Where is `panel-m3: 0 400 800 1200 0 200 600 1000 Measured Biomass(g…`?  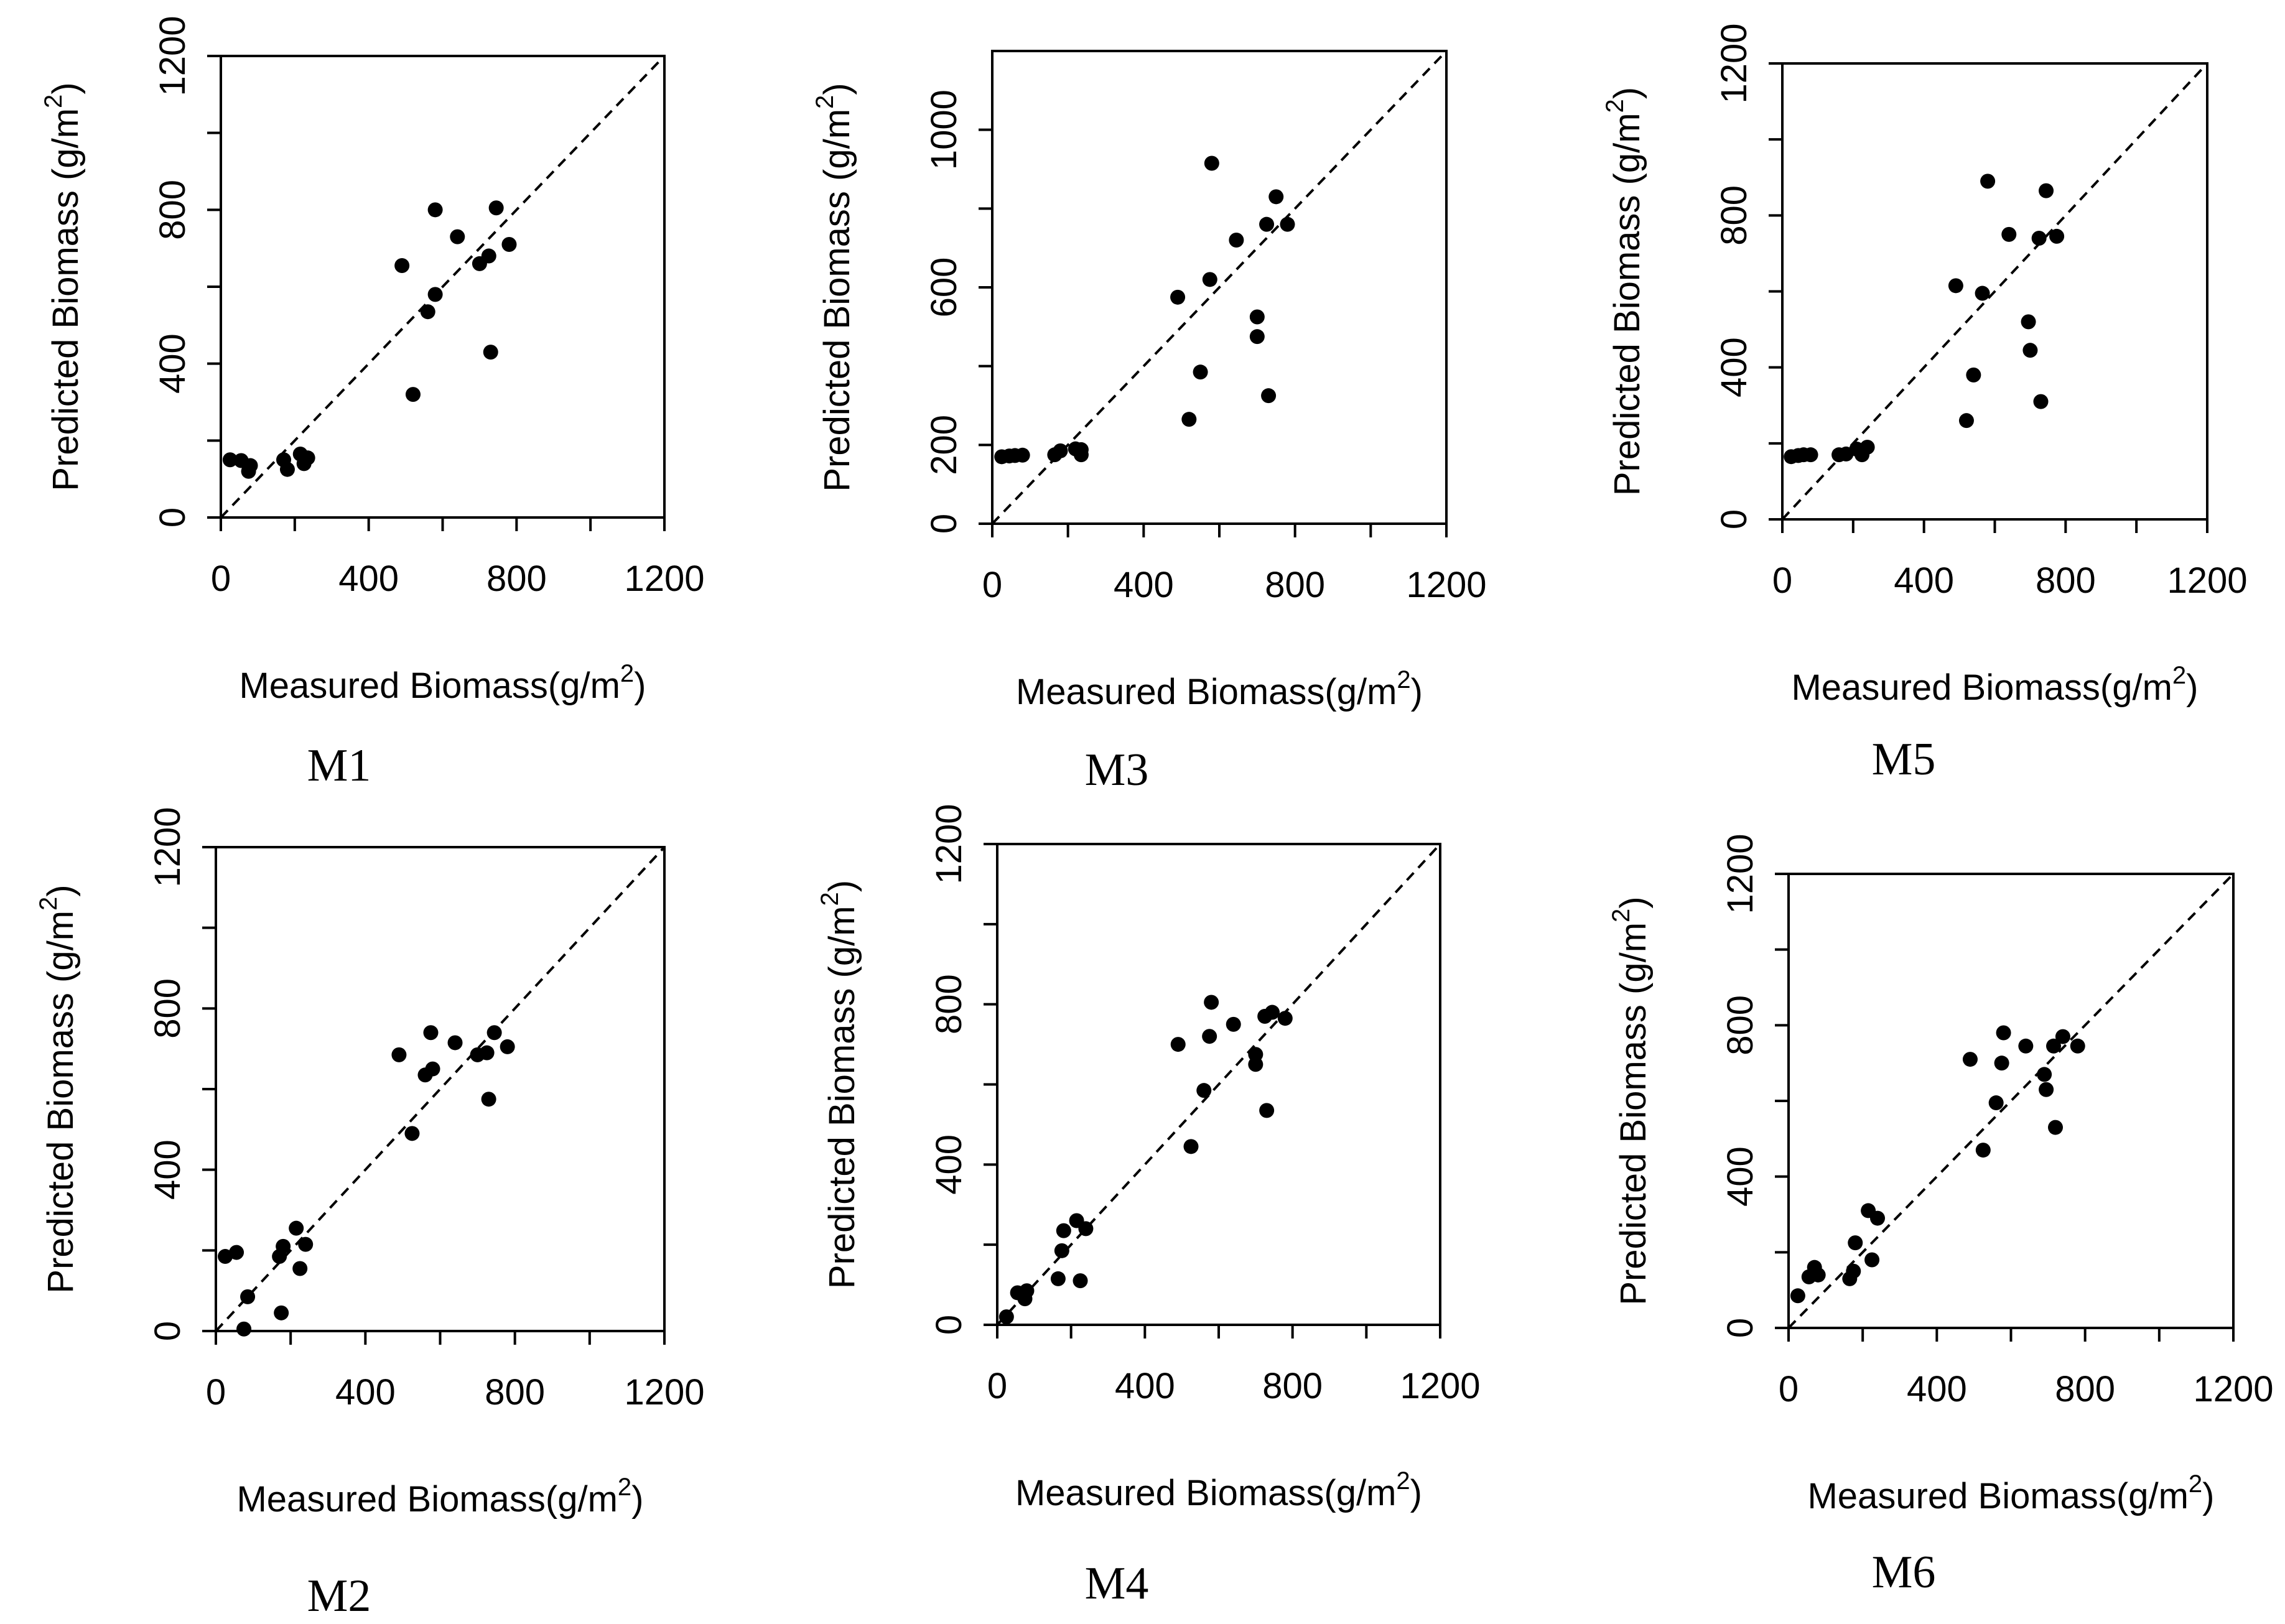 panel-m3: 0 400 800 1200 0 200 600 1000 Measured Biomass(g… is located at coordinates (1149, 423).